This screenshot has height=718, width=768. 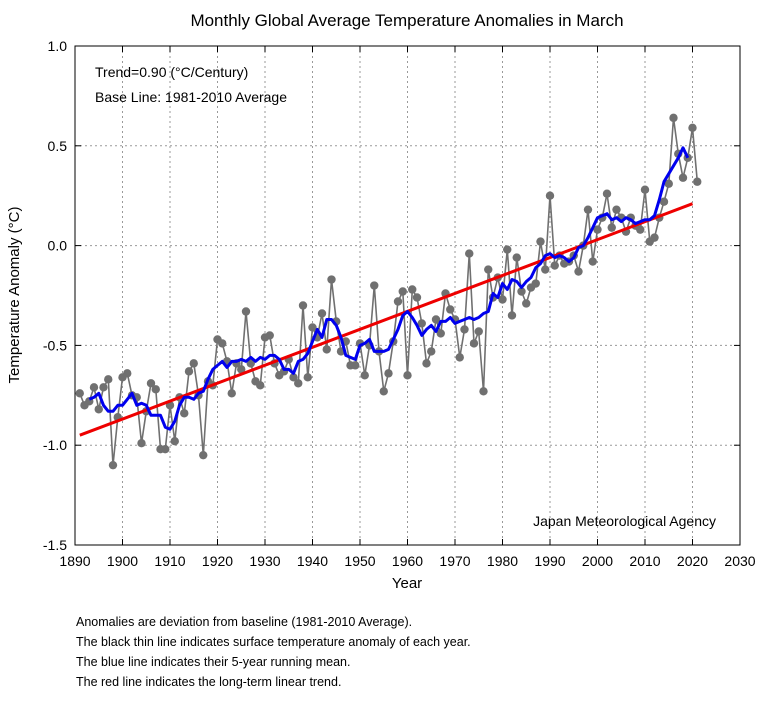 What do you see at coordinates (55, 445) in the screenshot?
I see `y-tick-label: -1.0` at bounding box center [55, 445].